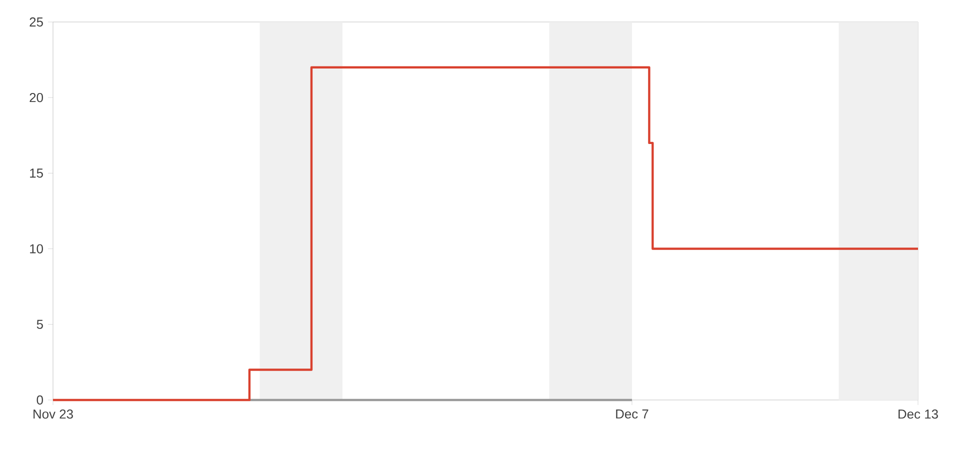 Image resolution: width=962 pixels, height=470 pixels. I want to click on y-tick-label: 25, so click(36, 22).